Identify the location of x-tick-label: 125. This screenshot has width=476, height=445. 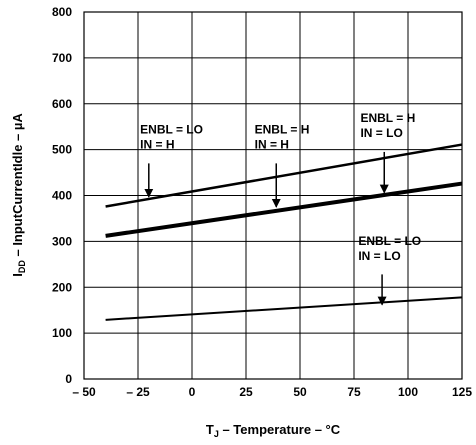
(462, 392).